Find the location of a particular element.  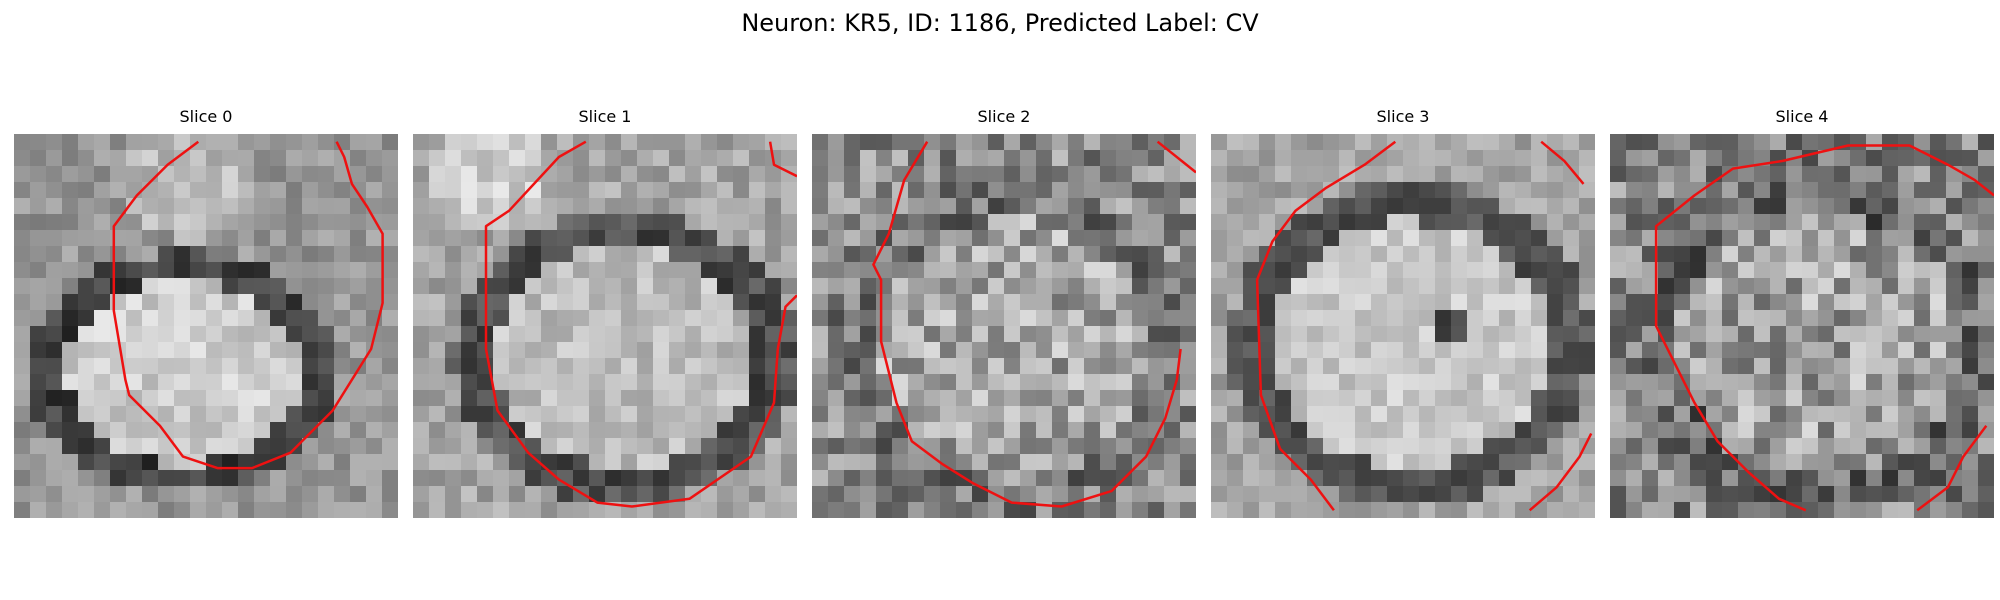

slice-panel-3: Slice 3 is located at coordinates (1403, 312).